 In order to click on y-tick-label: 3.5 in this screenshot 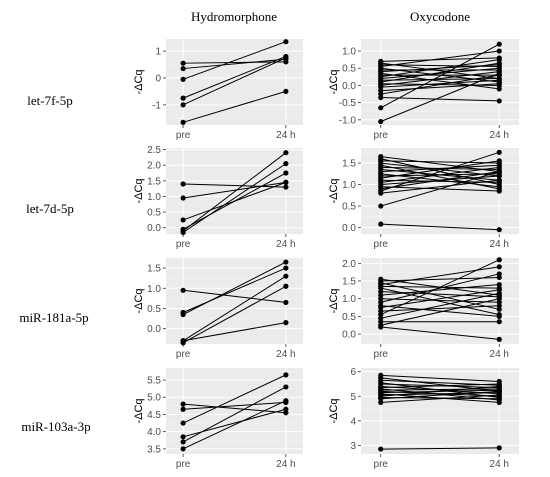, I will do `click(154, 449)`.